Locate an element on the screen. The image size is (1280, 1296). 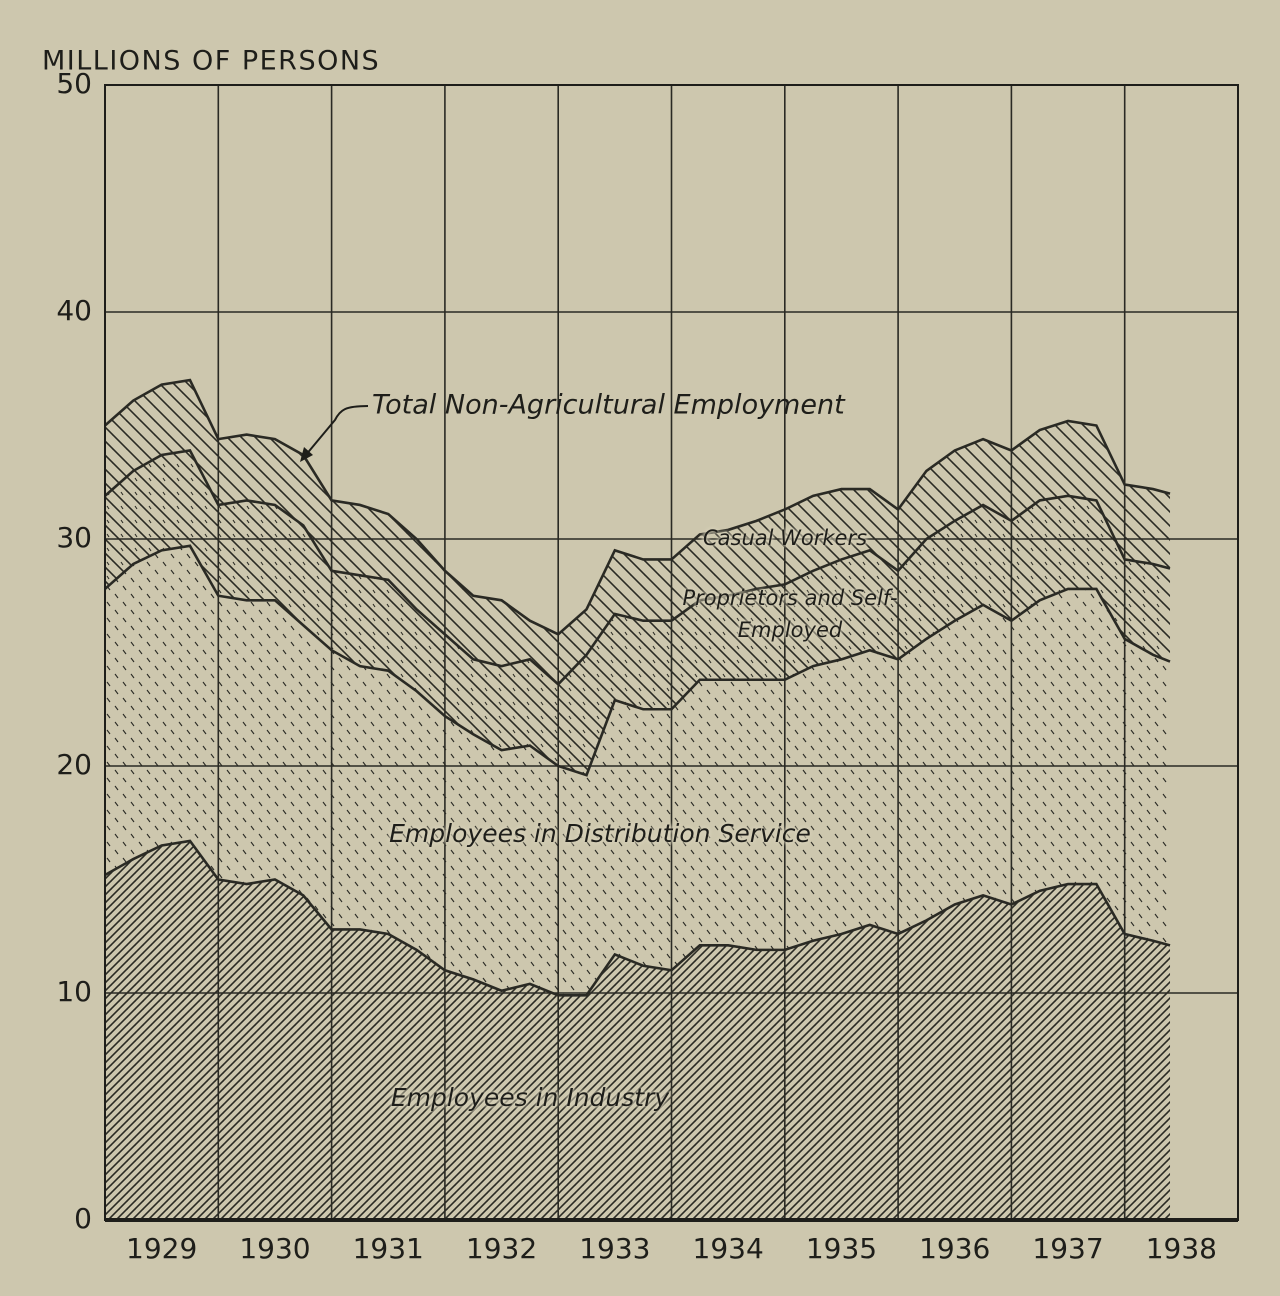
y-tick-label: 40 is located at coordinates (74, 310).